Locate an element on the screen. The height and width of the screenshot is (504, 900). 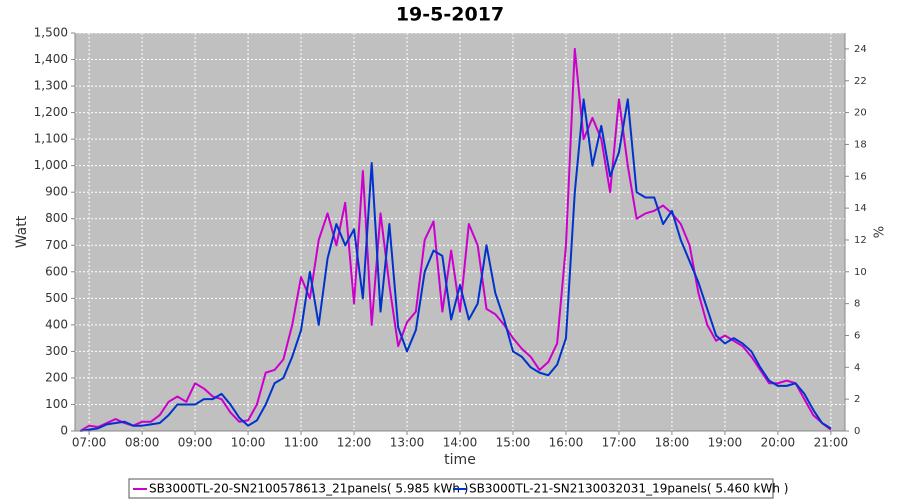
y2-tick-label: 10 is located at coordinates (860, 272).